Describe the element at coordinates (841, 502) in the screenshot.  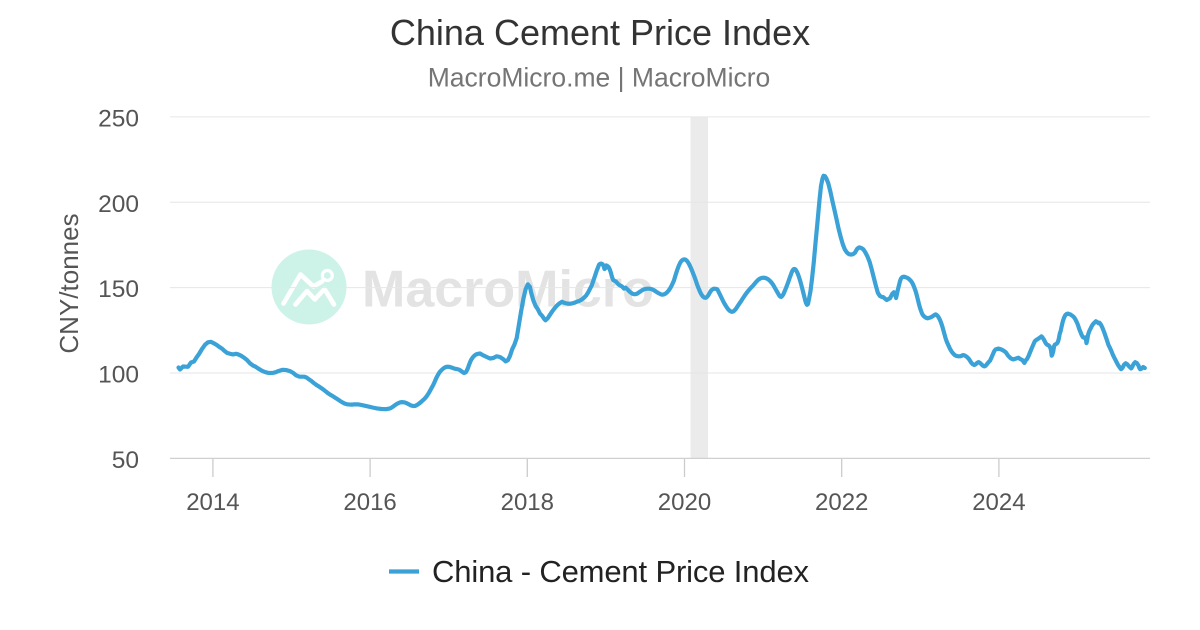
I see `svg-text: 2022` at that location.